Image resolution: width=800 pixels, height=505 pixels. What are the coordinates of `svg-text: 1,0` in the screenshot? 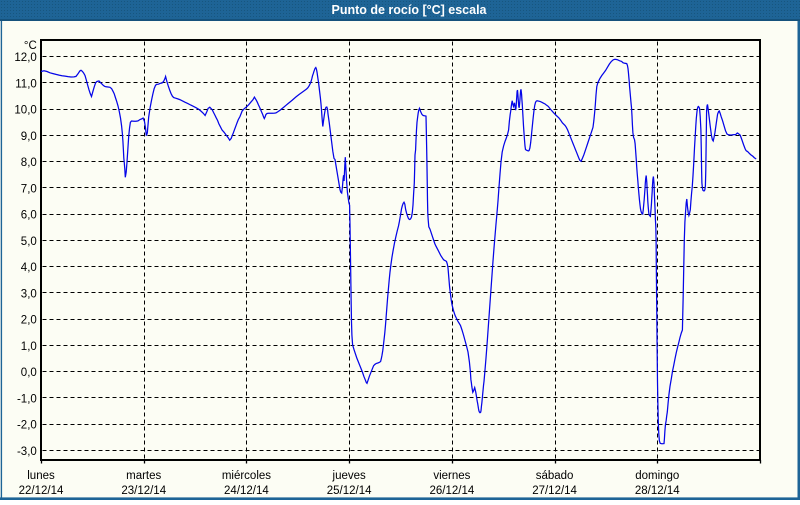 It's located at (29, 347).